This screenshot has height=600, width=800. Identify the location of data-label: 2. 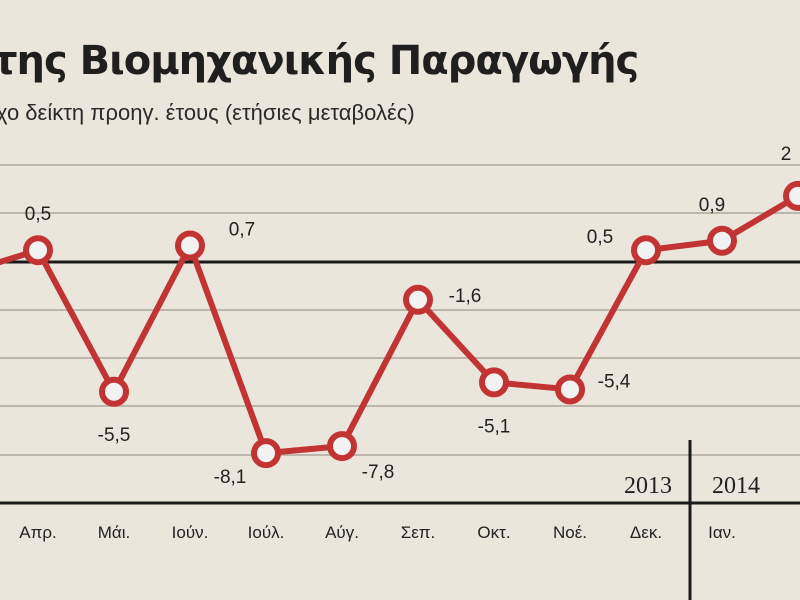
(786, 154).